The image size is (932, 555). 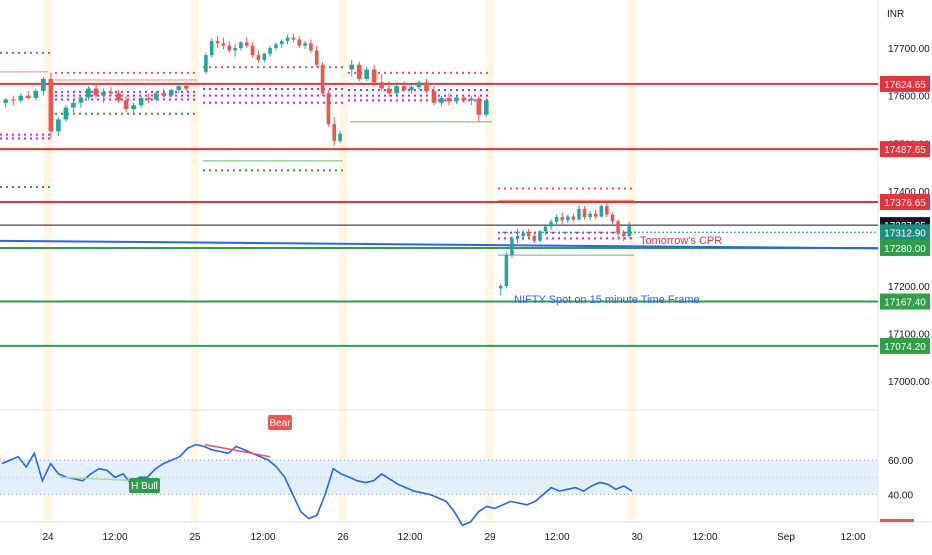 What do you see at coordinates (905, 249) in the screenshot?
I see `level-tag-label: 17280.00` at bounding box center [905, 249].